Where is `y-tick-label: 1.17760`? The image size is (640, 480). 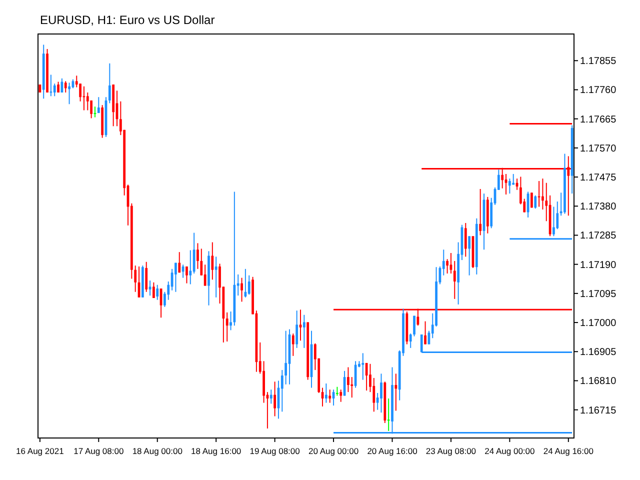
y-tick-label: 1.17760 is located at coordinates (598, 90).